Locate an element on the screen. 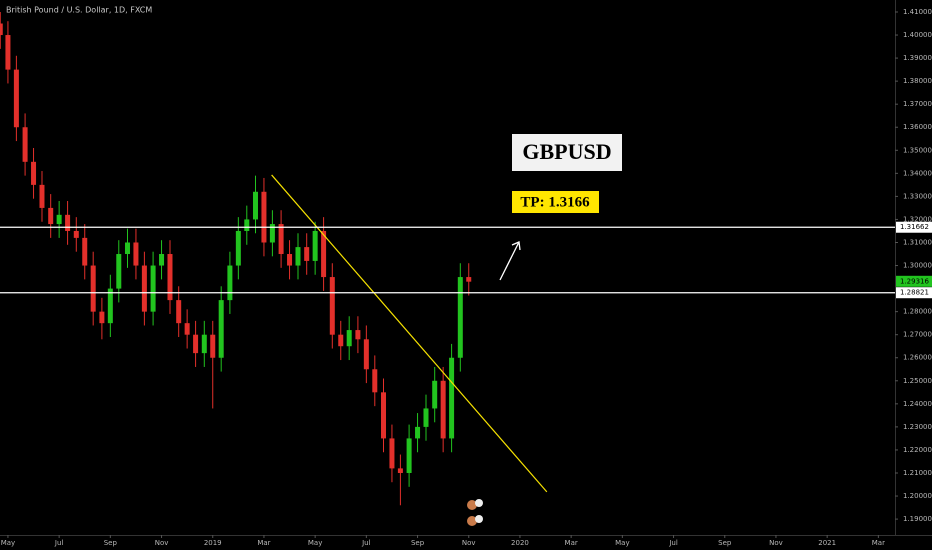 The width and height of the screenshot is (932, 550). annotation-symbol: GBPUSD is located at coordinates (566, 151).